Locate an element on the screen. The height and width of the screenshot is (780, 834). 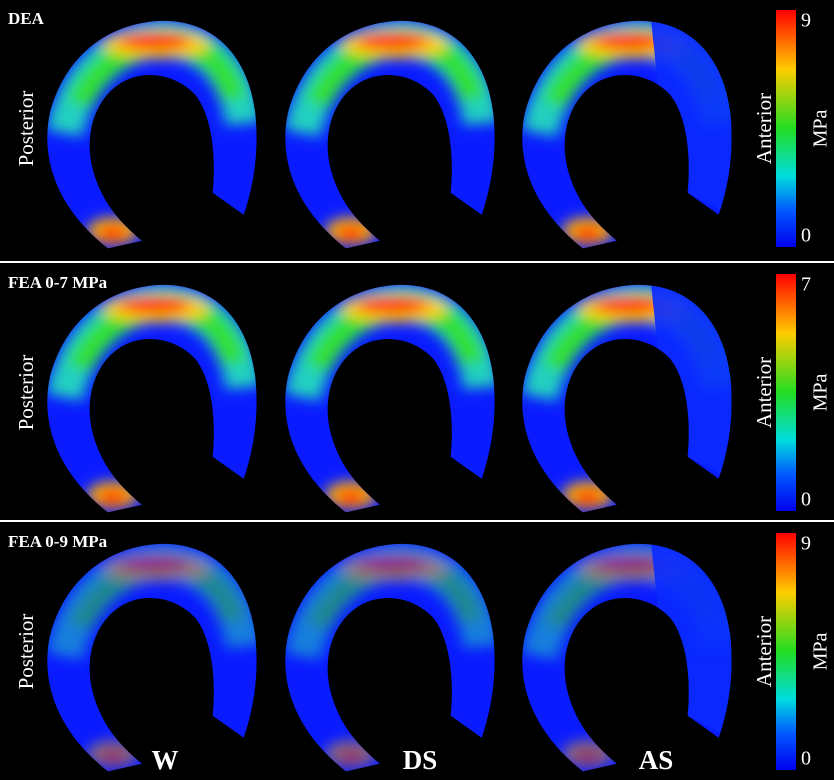
panel-title: FEA 0-7 MPa is located at coordinates (58, 282).